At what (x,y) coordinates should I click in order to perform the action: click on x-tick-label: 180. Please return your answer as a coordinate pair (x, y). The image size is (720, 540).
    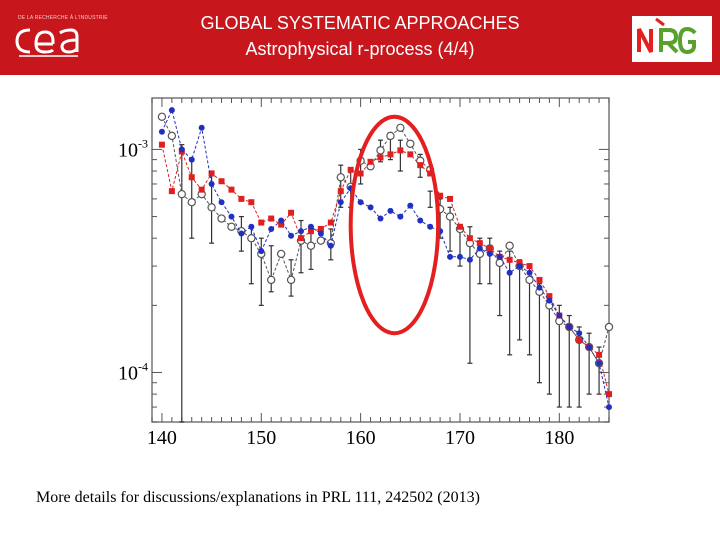
    Looking at the image, I should click on (559, 438).